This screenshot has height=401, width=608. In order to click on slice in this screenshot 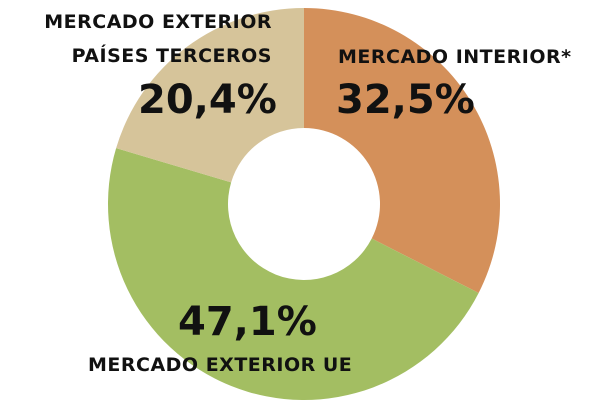, I will do `click(210, 95)`.